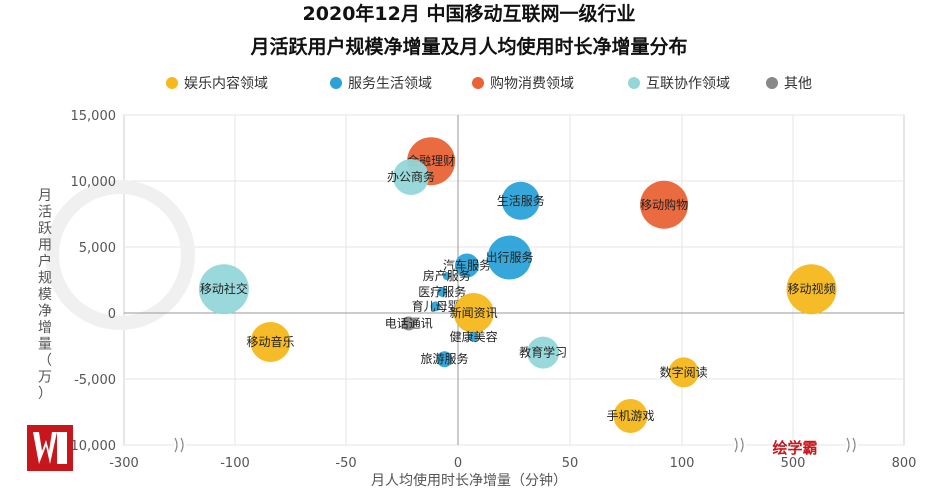 This screenshot has width=938, height=495. I want to click on x-tick-label: 800, so click(904, 463).